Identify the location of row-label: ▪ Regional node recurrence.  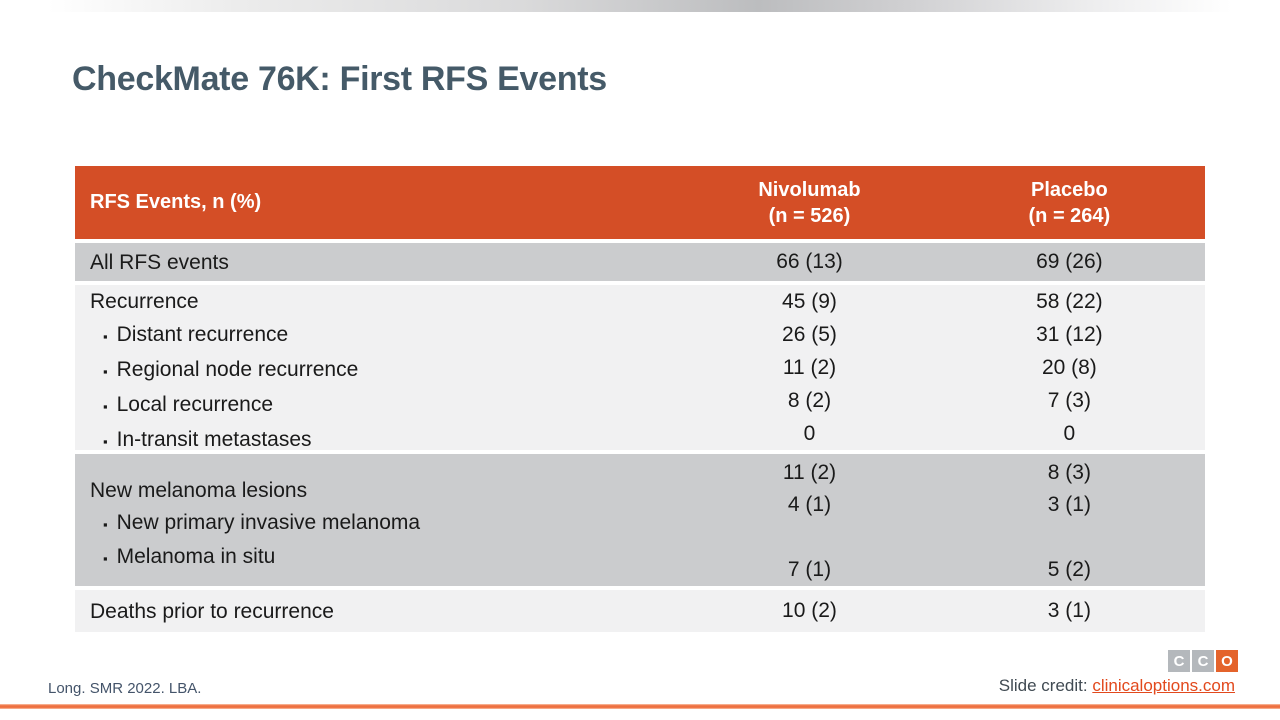
(380, 370).